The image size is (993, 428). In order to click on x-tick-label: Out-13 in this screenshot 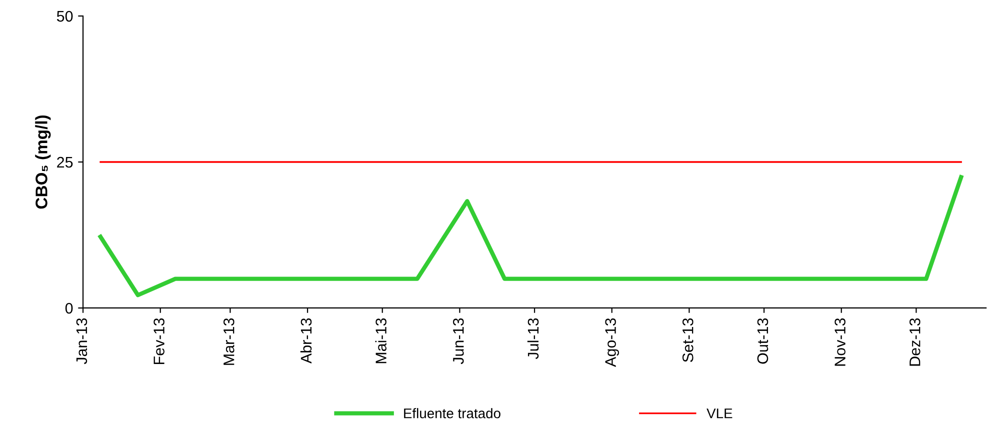, I will do `click(762, 341)`.